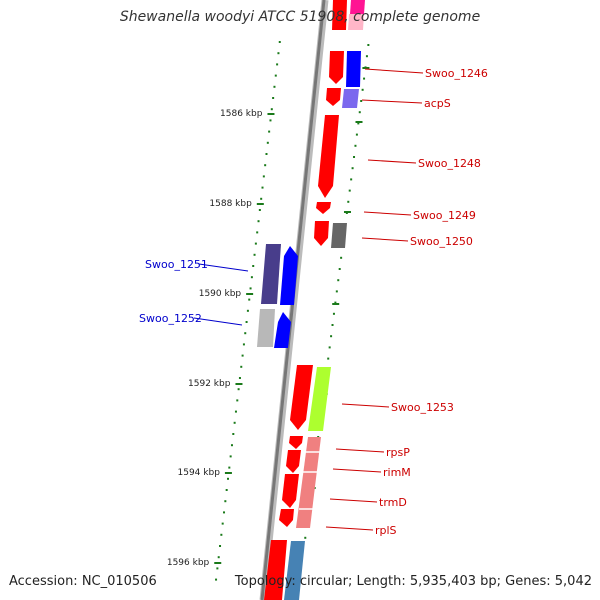 This screenshot has height=600, width=600. What do you see at coordinates (422, 407) in the screenshot?
I see `gene-label: Swoo_1253` at bounding box center [422, 407].